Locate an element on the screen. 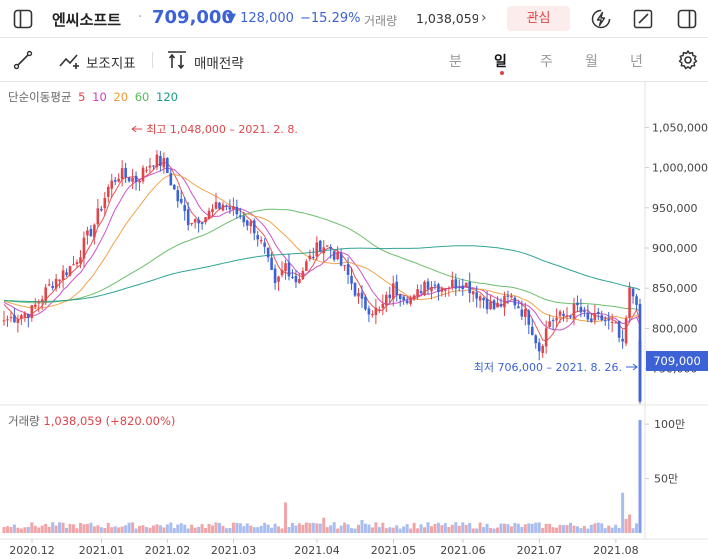 The height and width of the screenshot is (559, 708). edit-icon is located at coordinates (643, 19).